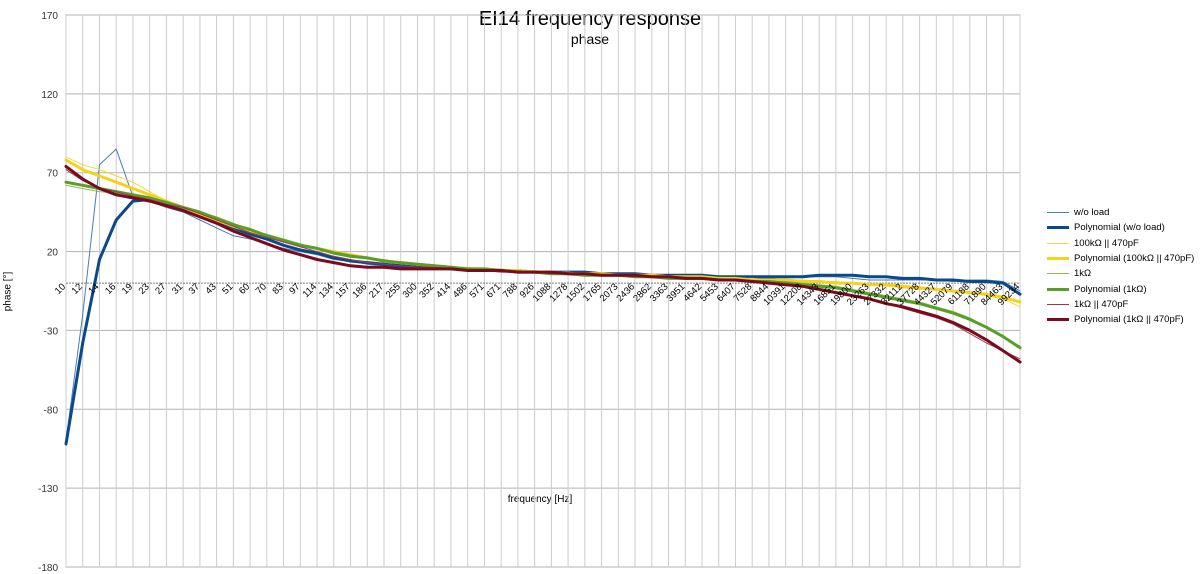 The width and height of the screenshot is (1200, 574). I want to click on x-tick-label: 414, so click(443, 290).